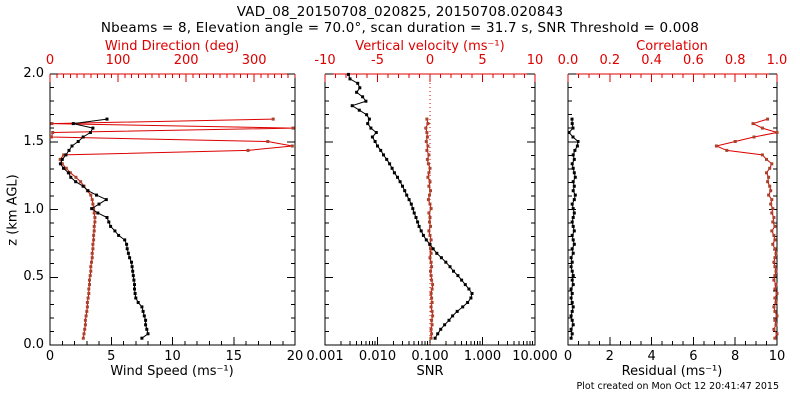 The height and width of the screenshot is (400, 800). Describe the element at coordinates (295, 356) in the screenshot. I see `tick-label: 20` at that location.